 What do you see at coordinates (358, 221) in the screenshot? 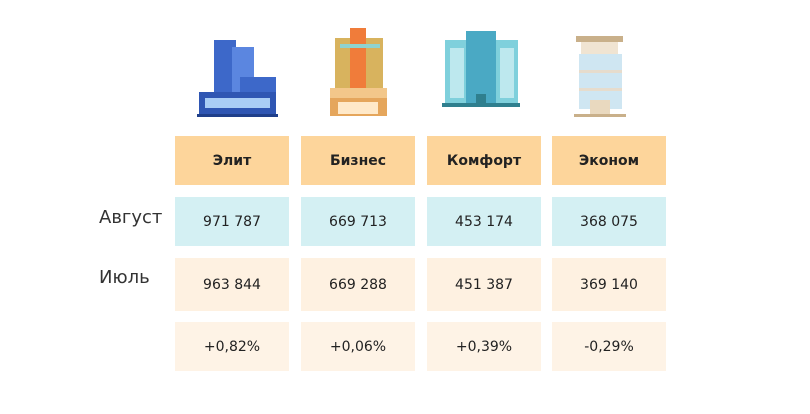
I see `value-cell: 669 713` at bounding box center [358, 221].